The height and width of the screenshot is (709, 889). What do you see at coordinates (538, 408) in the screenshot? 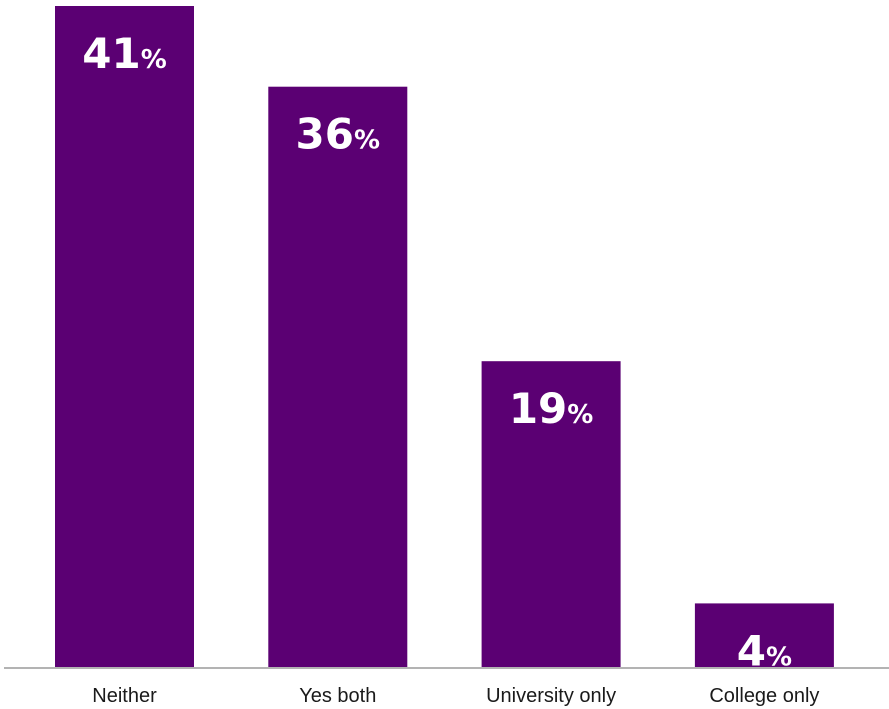
I see `data-label-value: 19` at bounding box center [538, 408].